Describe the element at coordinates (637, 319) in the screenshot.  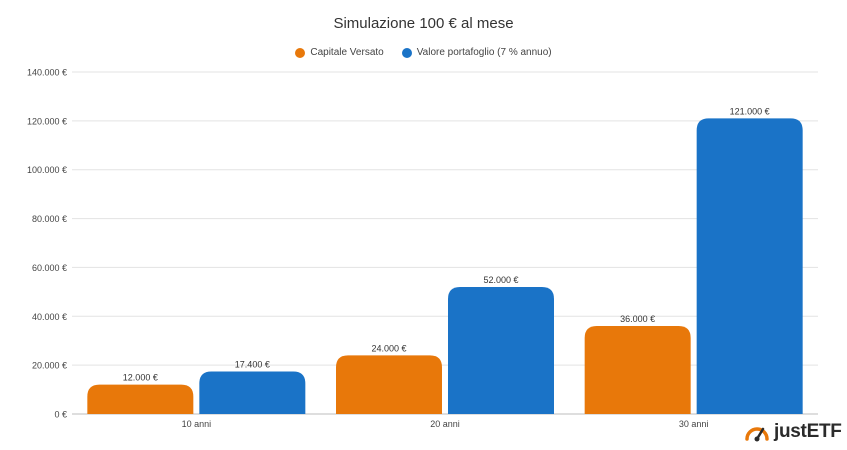
I see `data-label: 36.000 €` at that location.